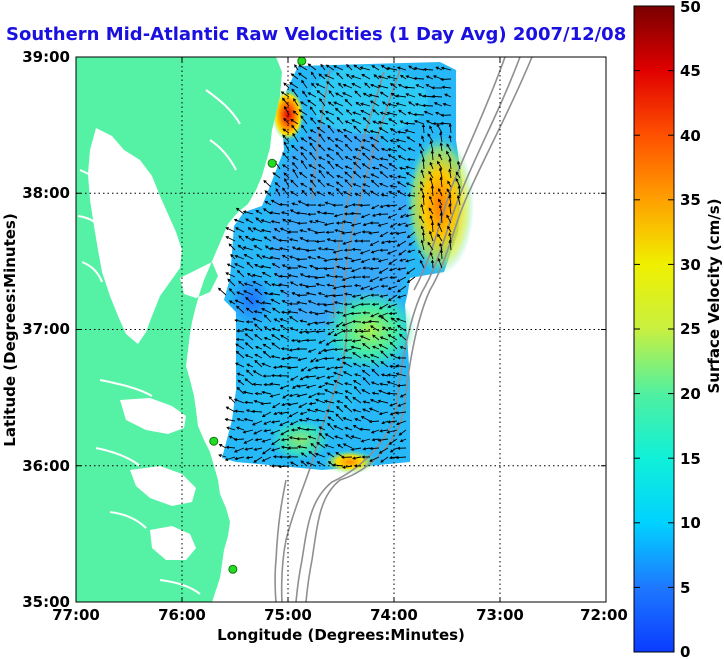  I want to click on x-tick-label: 77:00, so click(76, 615).